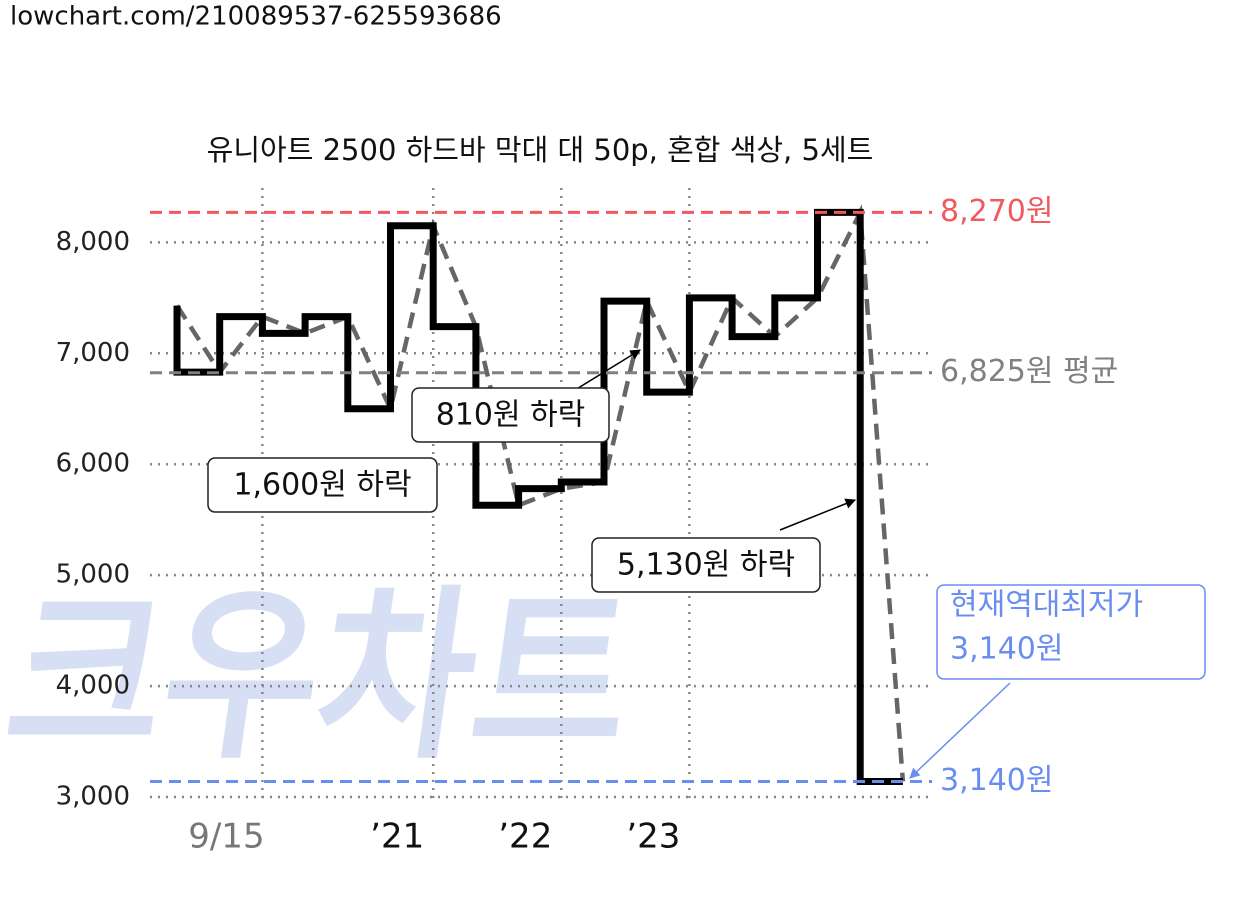  Describe the element at coordinates (653, 837) in the screenshot. I see `x-tick-label: ’23` at that location.